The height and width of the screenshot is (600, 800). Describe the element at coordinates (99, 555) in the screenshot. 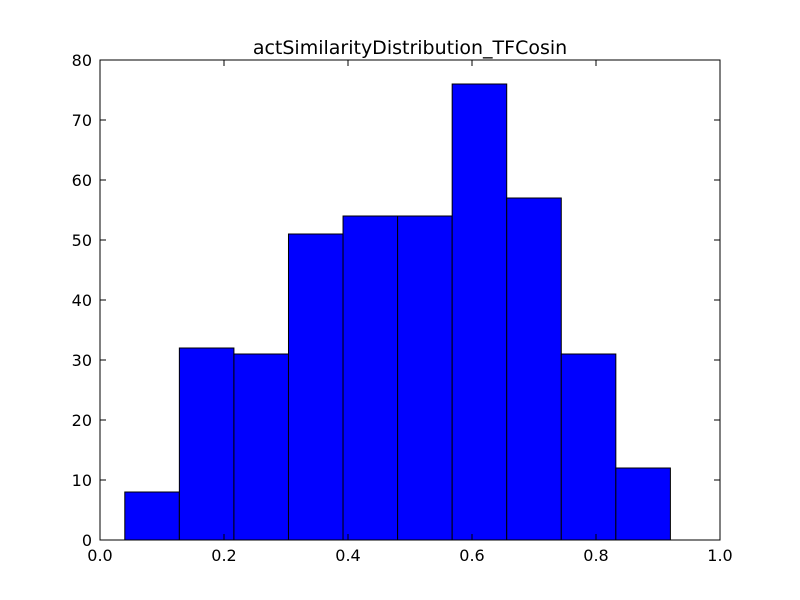

I see `x-tick-label: 0.0` at that location.